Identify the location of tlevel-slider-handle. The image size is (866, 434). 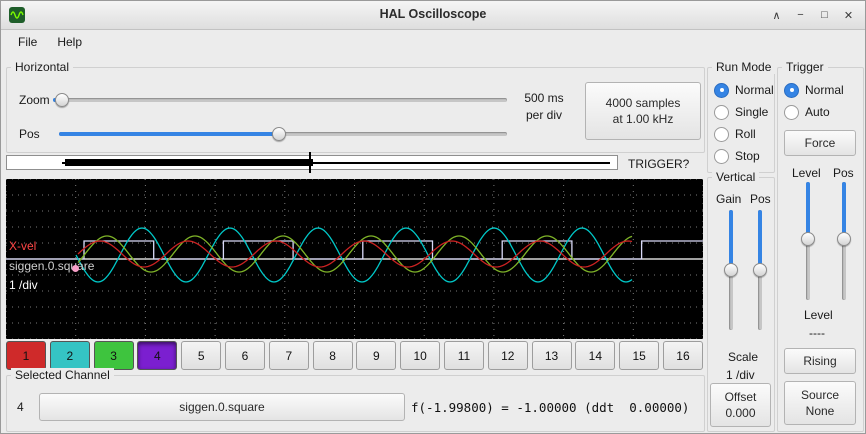
(808, 238).